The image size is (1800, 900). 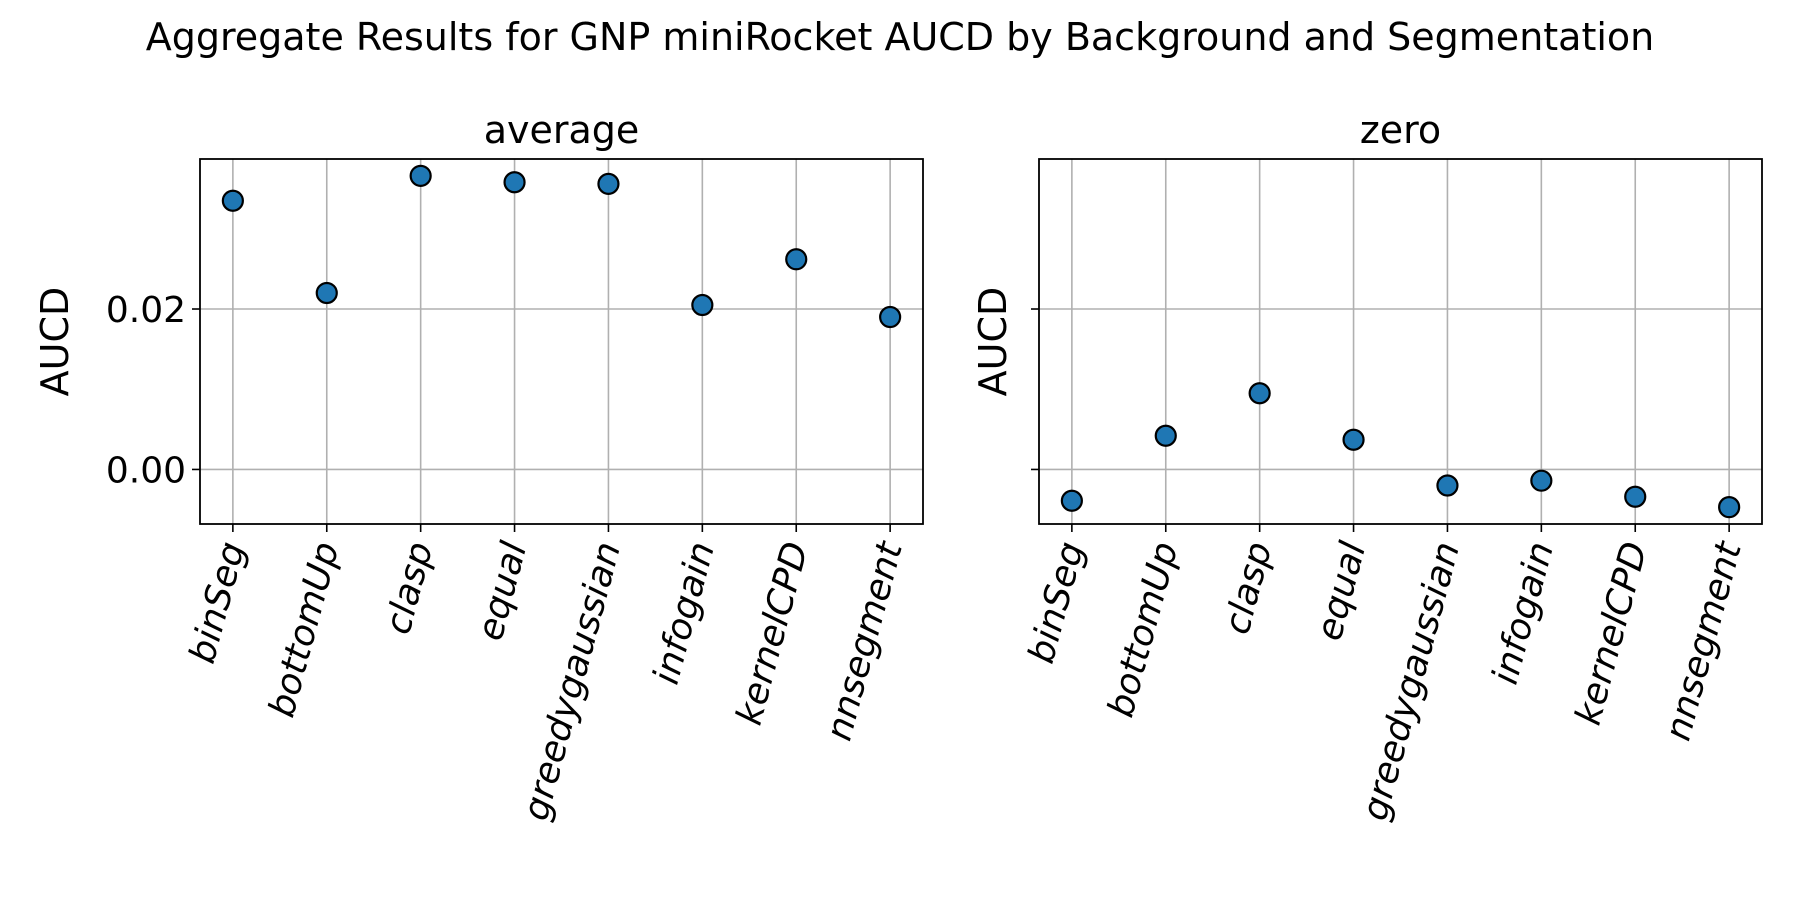 I want to click on y-tick-label: 0.00, so click(x=146, y=470).